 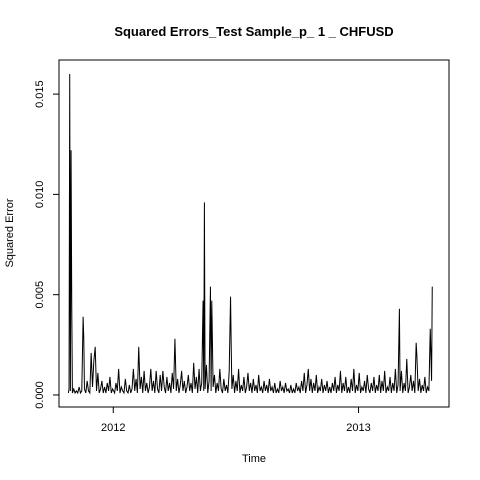 I want to click on x-axis: 2012 2013, so click(x=236, y=420).